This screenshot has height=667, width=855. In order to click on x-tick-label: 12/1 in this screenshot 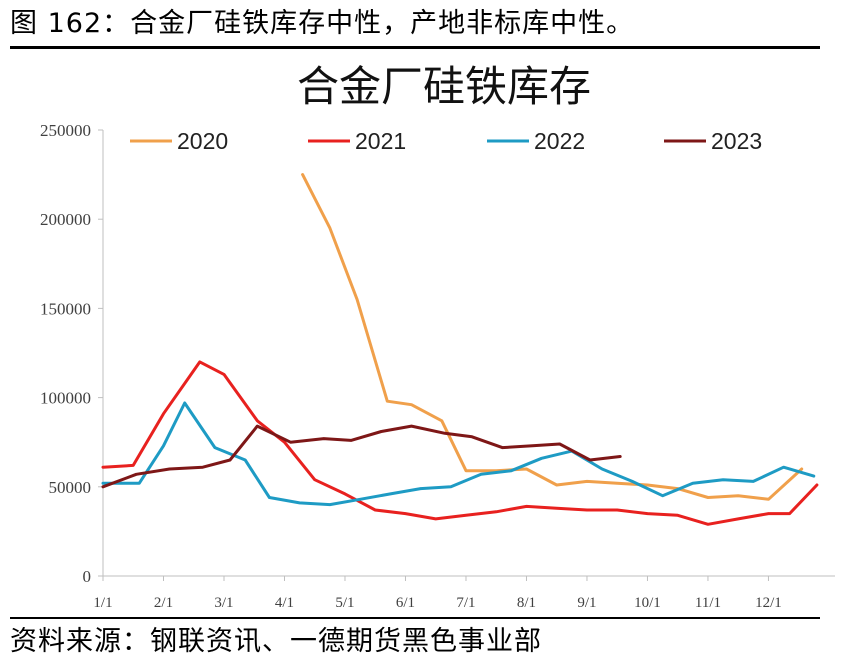, I will do `click(768, 603)`.